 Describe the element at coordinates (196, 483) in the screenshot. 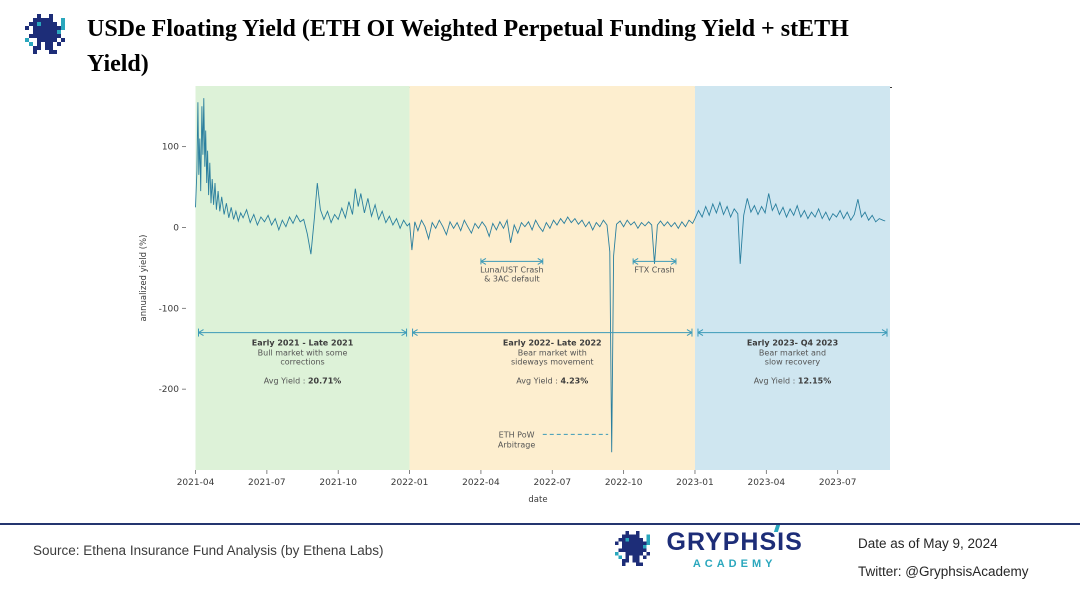

I see `svg-text: 2021-04` at that location.